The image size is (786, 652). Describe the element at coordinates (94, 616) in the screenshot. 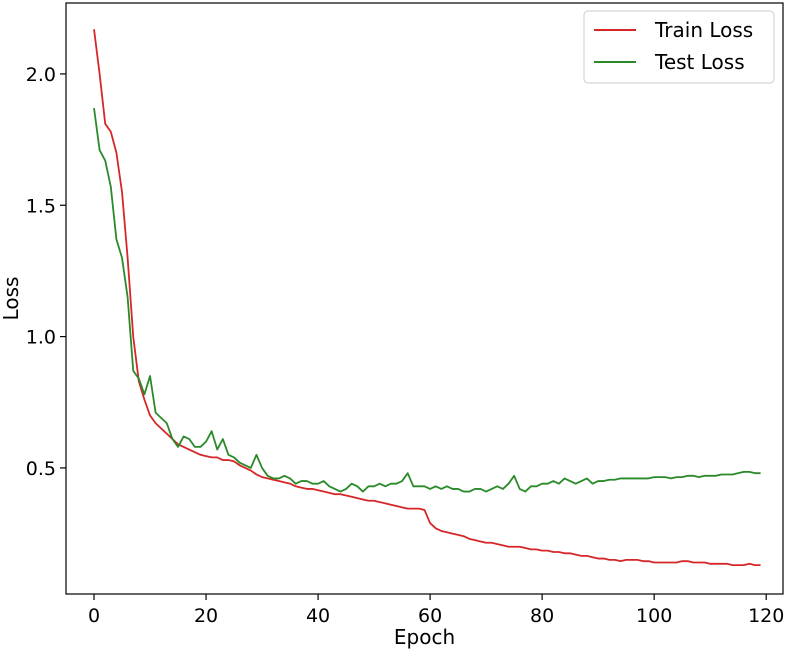

I see `x-tick-label: 0` at that location.